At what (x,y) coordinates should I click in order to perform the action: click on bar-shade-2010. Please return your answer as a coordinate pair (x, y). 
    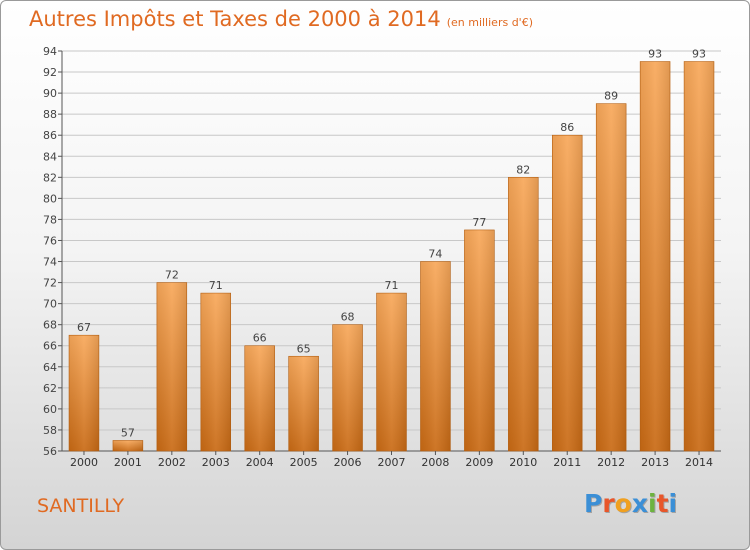
    Looking at the image, I should click on (523, 314).